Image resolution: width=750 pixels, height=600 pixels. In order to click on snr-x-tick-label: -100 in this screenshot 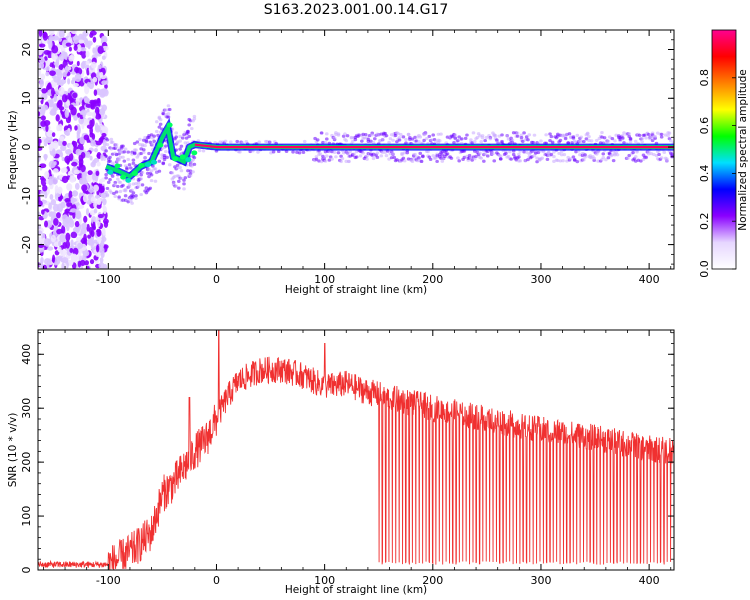, I will do `click(108, 580)`.